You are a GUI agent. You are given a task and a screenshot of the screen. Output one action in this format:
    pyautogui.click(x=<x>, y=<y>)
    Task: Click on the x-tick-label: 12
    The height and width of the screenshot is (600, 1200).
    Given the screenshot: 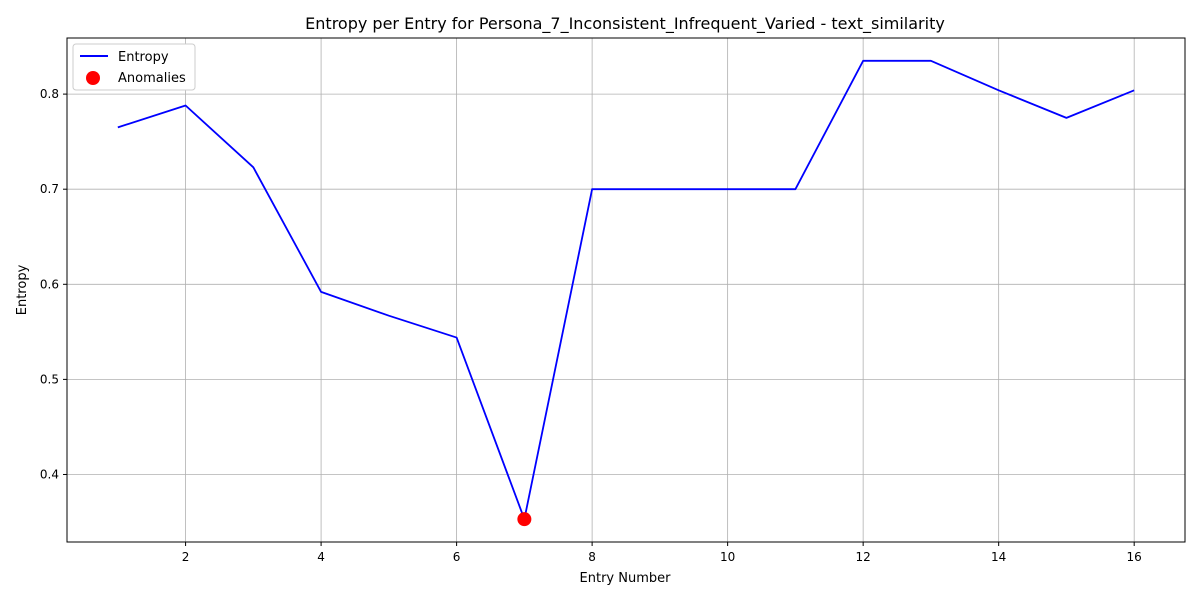 What is the action you would take?
    pyautogui.click(x=863, y=557)
    